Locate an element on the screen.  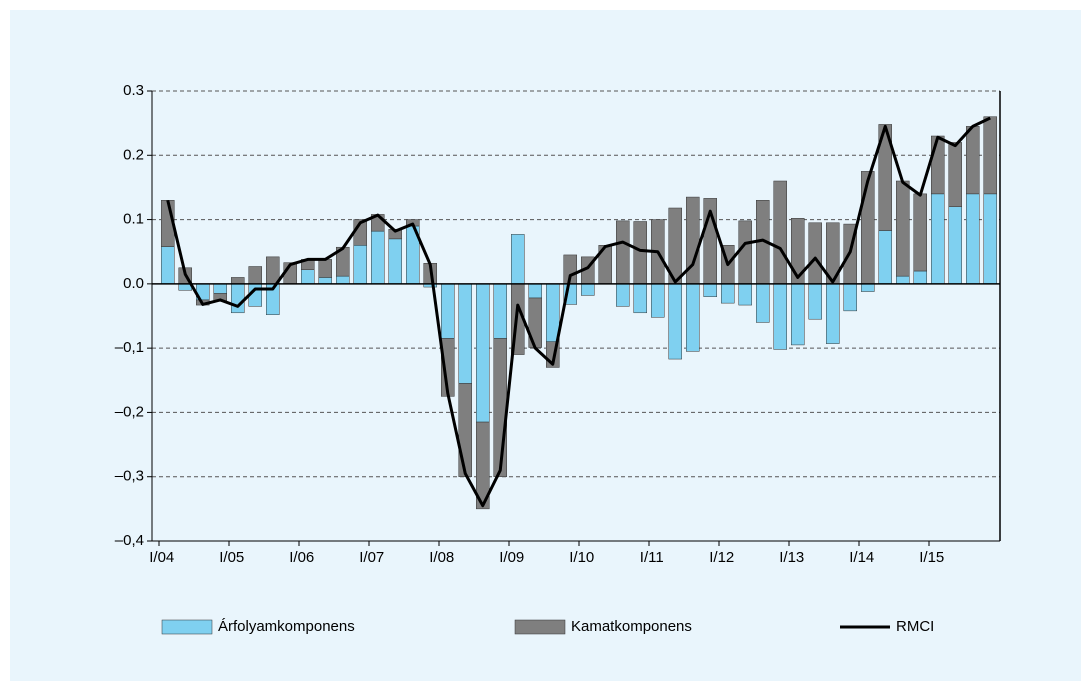
x-tick-label: I/12 is located at coordinates (721, 557).